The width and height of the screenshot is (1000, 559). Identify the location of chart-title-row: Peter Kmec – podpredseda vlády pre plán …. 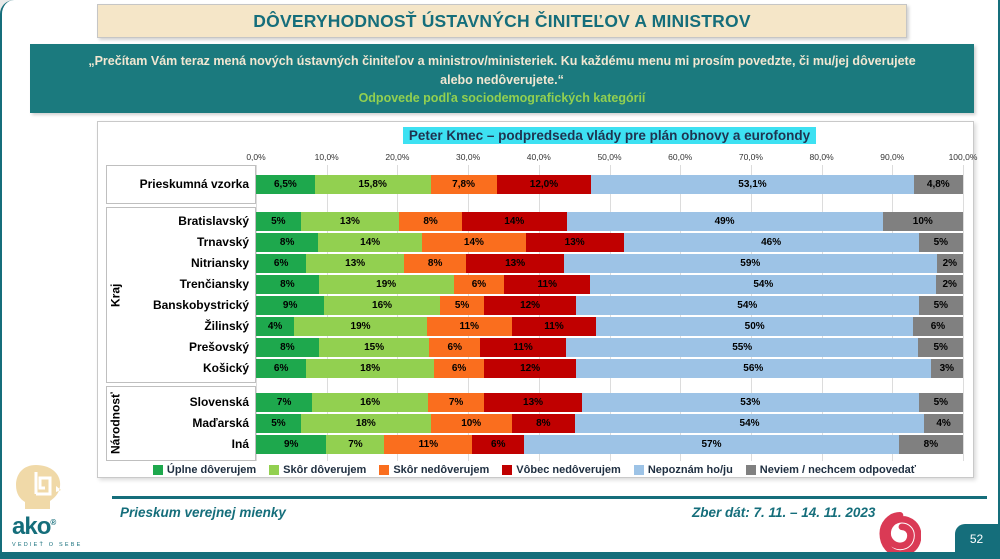
(609, 138).